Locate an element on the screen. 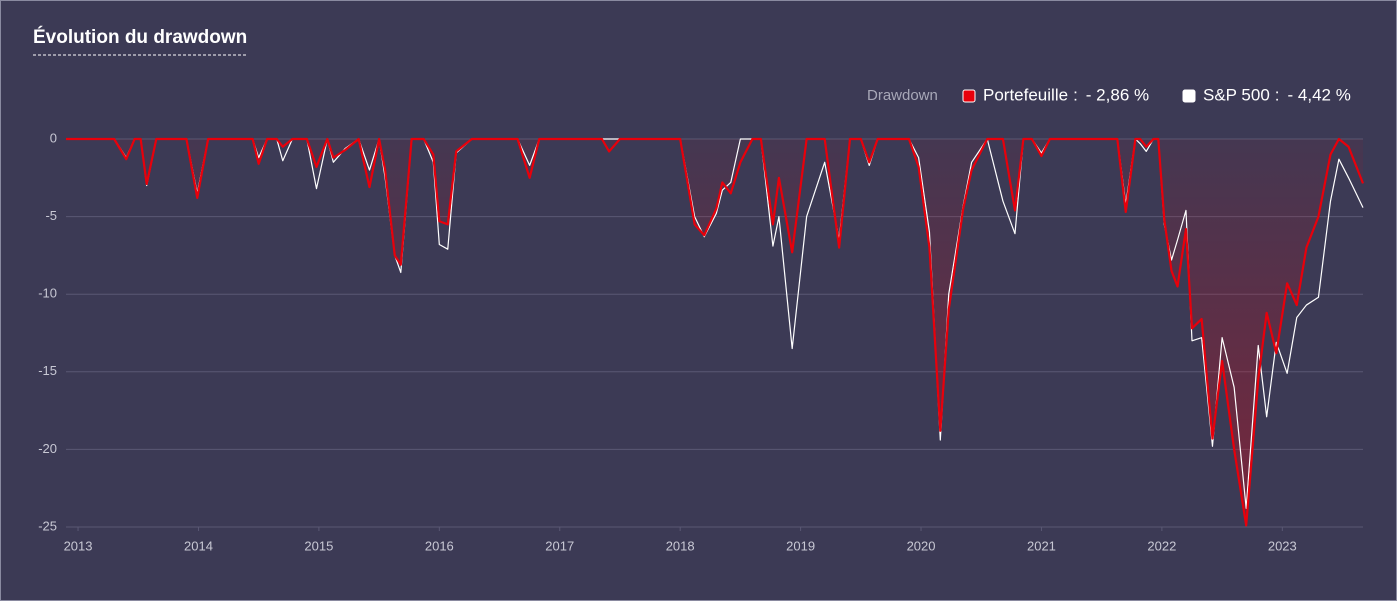  y-tick-label: 0 is located at coordinates (53, 137).